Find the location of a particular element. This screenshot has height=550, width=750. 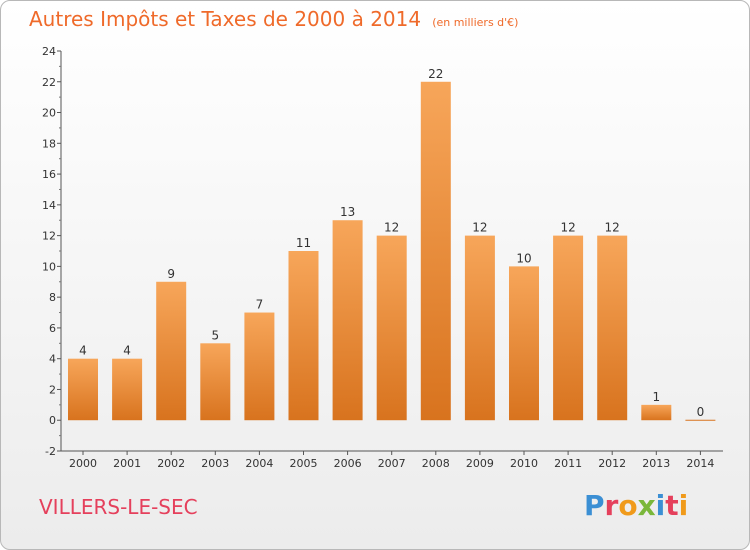

data-label-2013: 1 is located at coordinates (656, 397).